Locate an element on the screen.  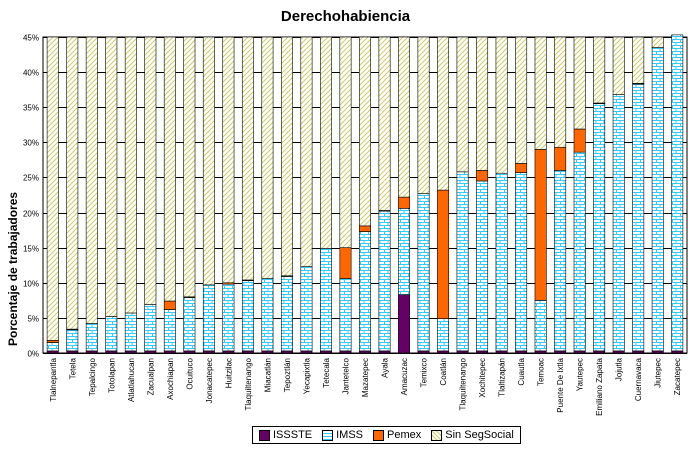
x-tick-label: Cuautla is located at coordinates (521, 371).